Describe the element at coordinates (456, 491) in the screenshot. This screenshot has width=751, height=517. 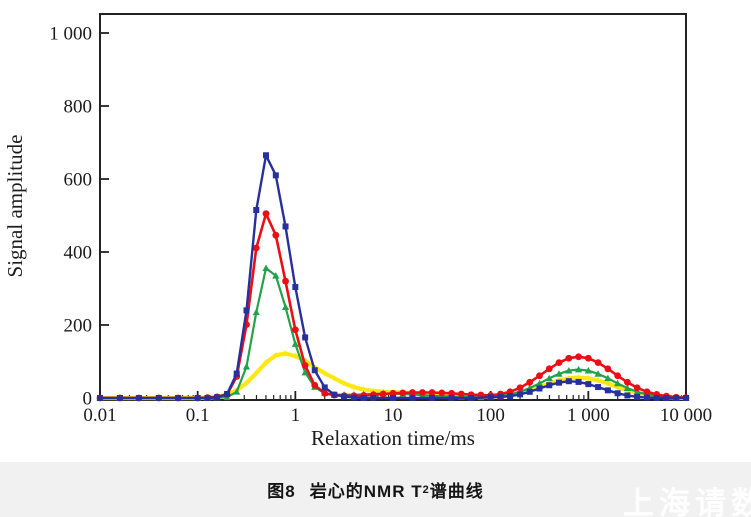
I see `caption-suffix: 谱曲线` at that location.